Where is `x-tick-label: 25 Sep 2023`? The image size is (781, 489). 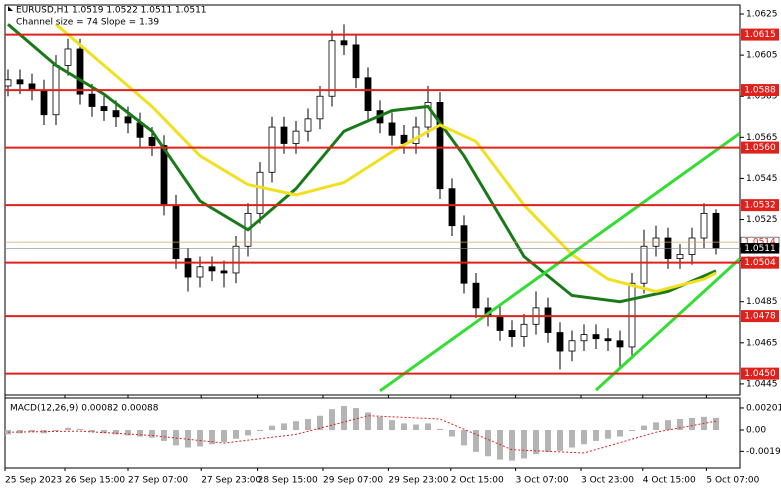
x-tick-label: 25 Sep 2023 is located at coordinates (33, 481).